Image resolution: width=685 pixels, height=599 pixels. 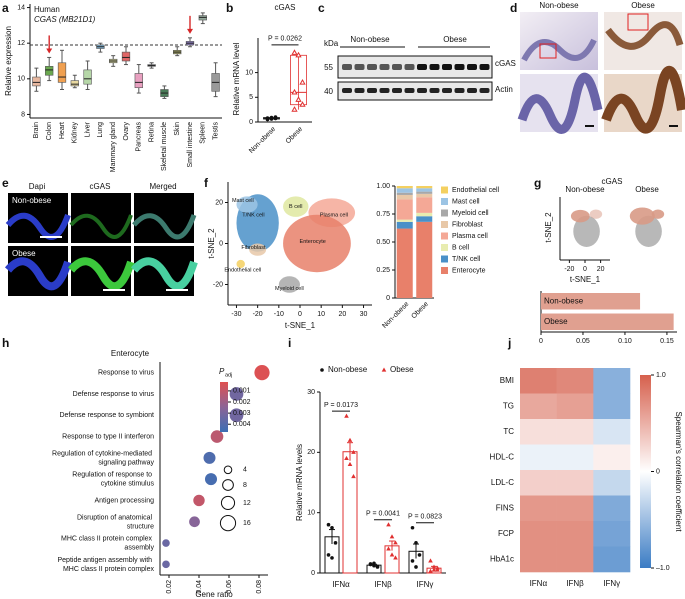 What do you see at coordinates (402, 369) in the screenshot?
I see `legend-label: Obese` at bounding box center [402, 369].